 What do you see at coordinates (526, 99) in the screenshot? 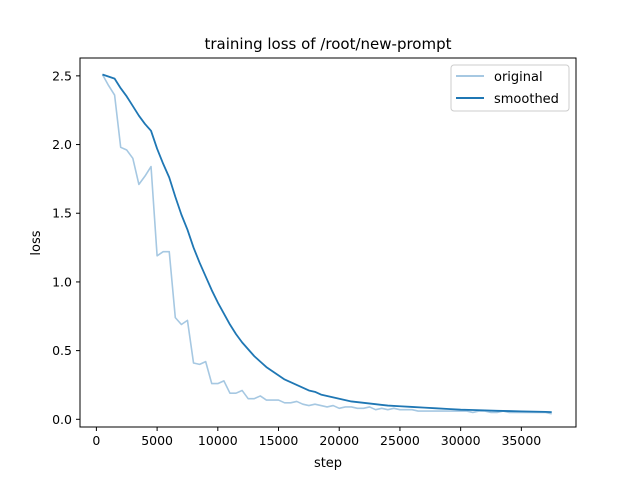
I see `legend-label-smoothed: smoothed` at bounding box center [526, 99].